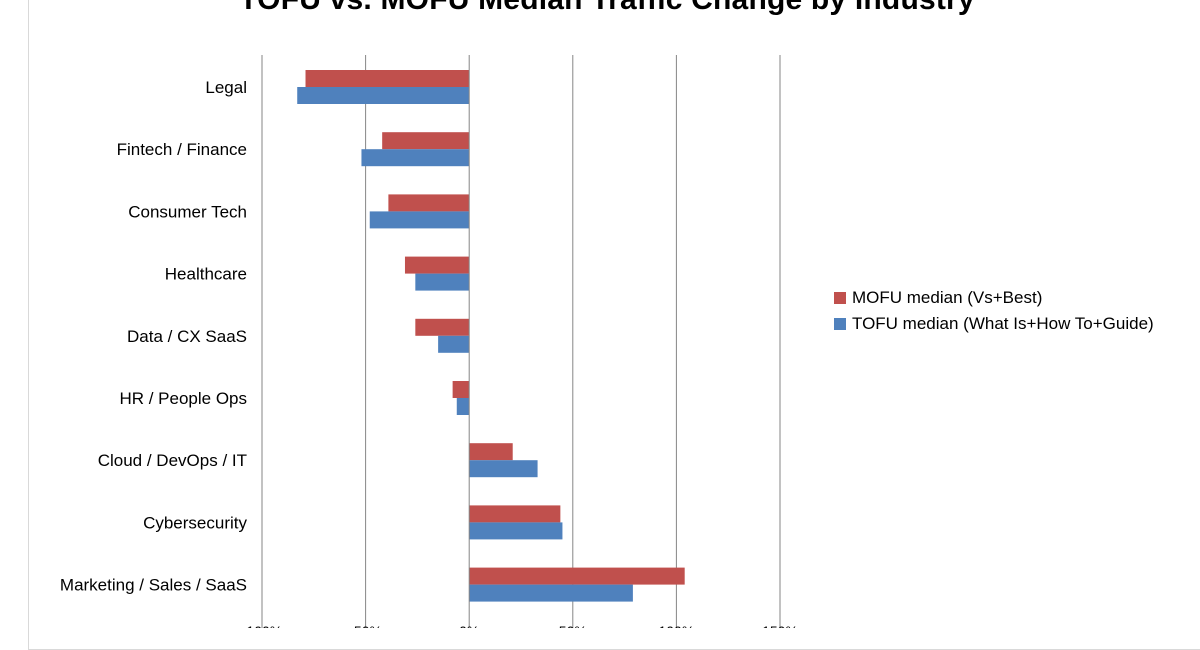  Describe the element at coordinates (206, 274) in the screenshot. I see `category-label: Healthcare` at that location.